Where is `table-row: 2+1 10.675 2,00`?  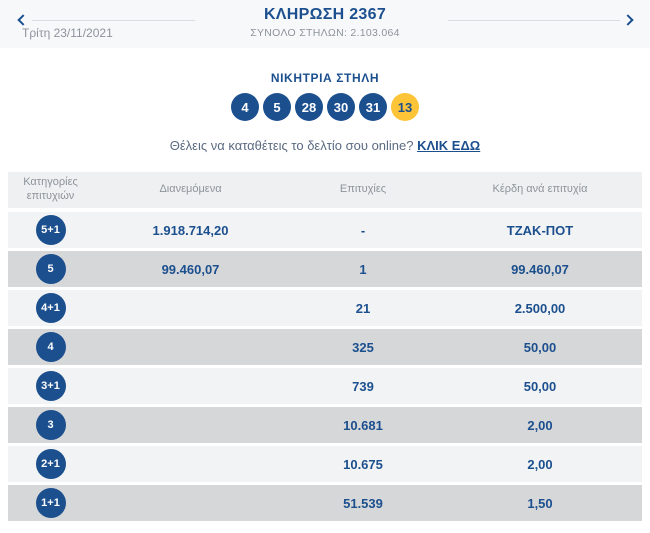 table-row: 2+1 10.675 2,00 is located at coordinates (325, 464).